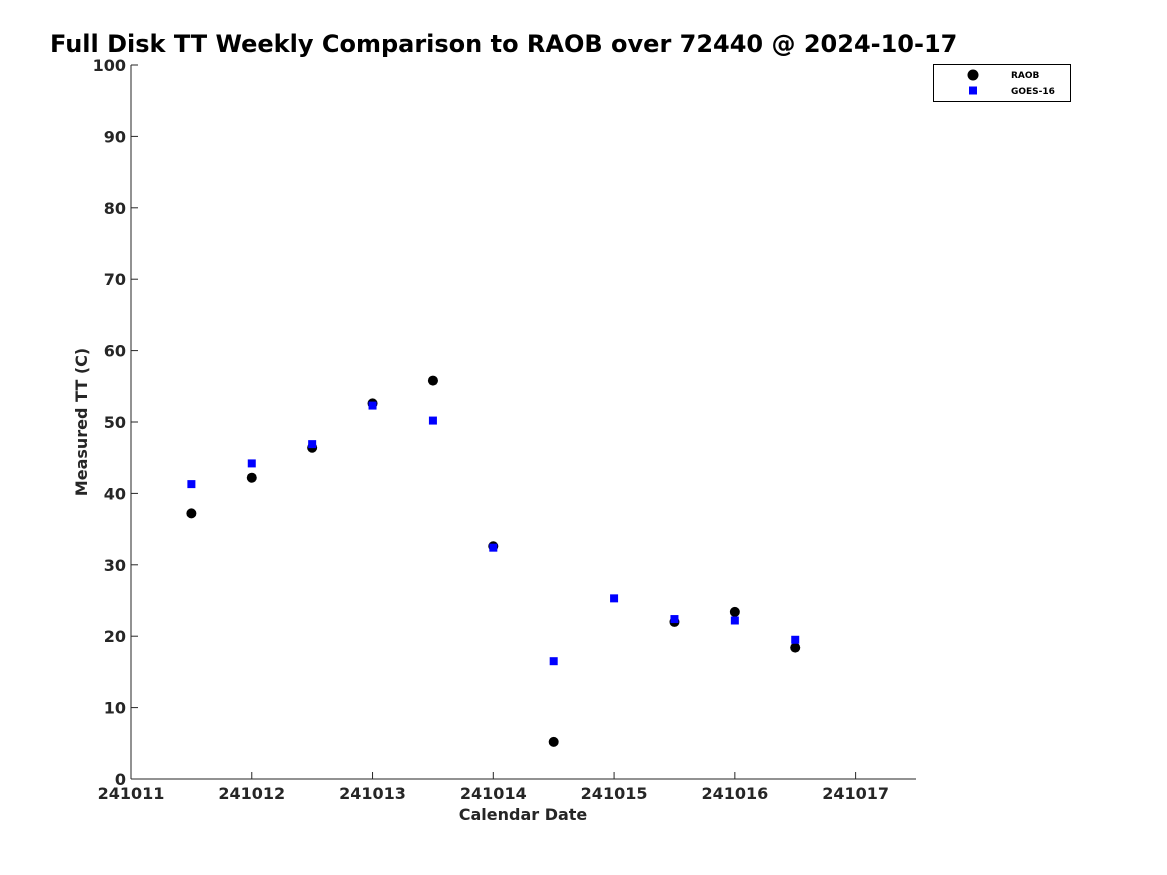  What do you see at coordinates (251, 793) in the screenshot?
I see `x-tick-label: 241012` at bounding box center [251, 793].